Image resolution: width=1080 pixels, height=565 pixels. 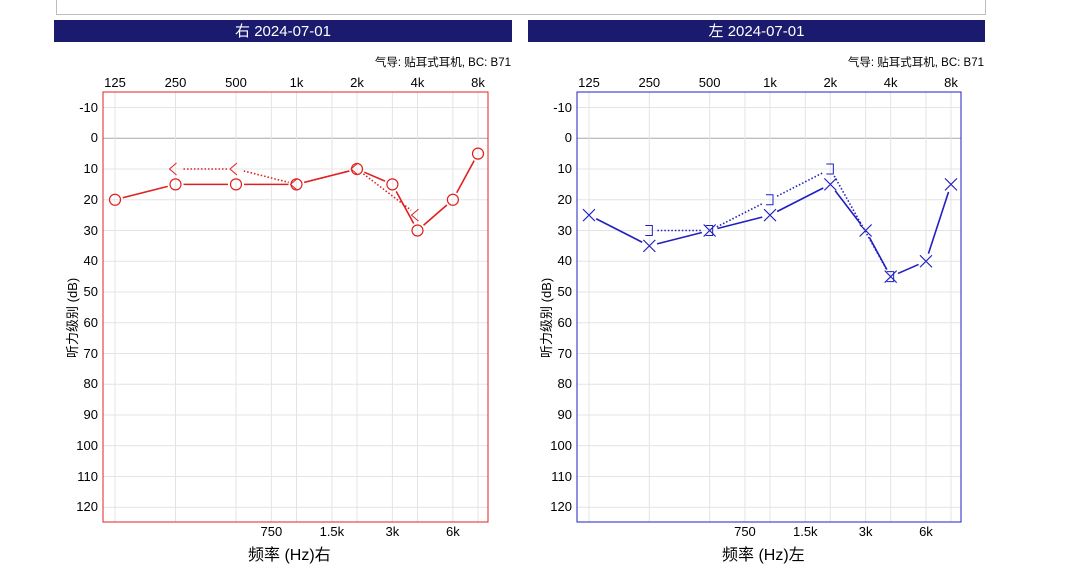 What do you see at coordinates (756, 31) in the screenshot?
I see `chart-title: 左 2024-07-01` at bounding box center [756, 31].